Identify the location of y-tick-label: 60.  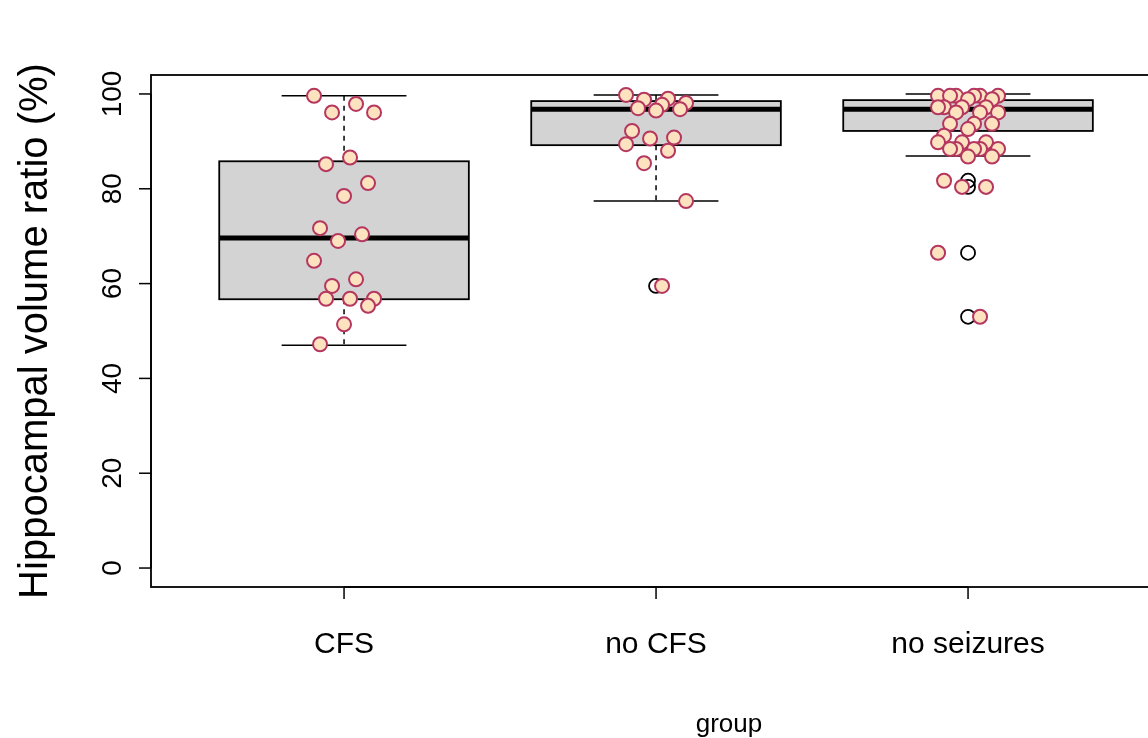
(111, 284).